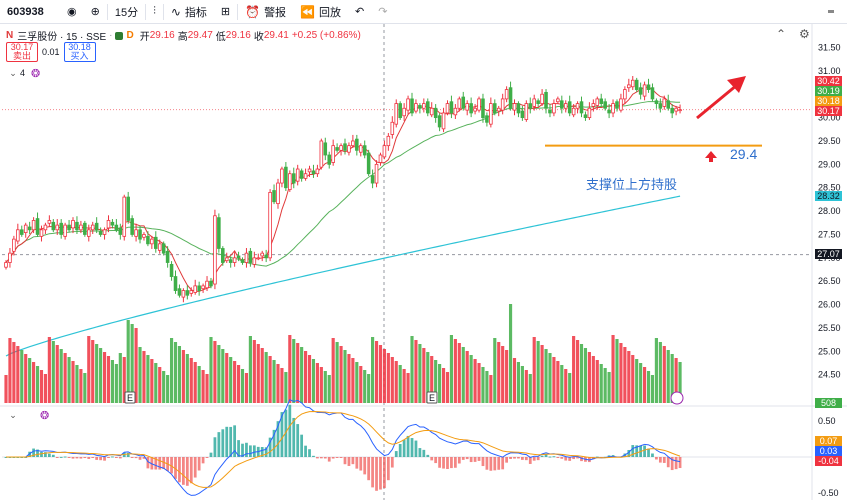 The width and height of the screenshot is (847, 500). What do you see at coordinates (154, 11) in the screenshot?
I see `candle-type-icon: ⫶` at bounding box center [154, 11].